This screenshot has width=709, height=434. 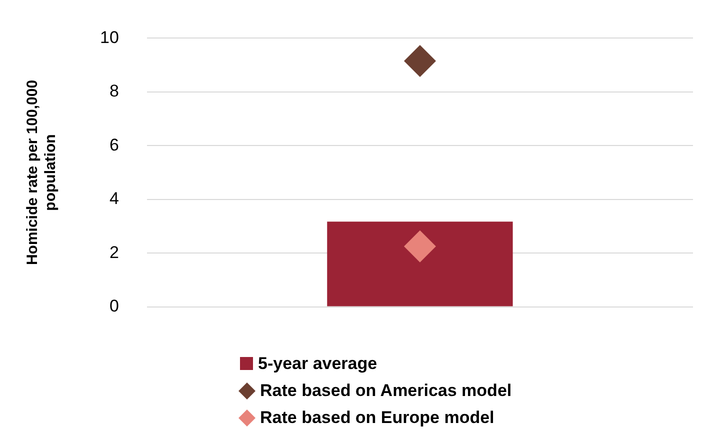 What do you see at coordinates (42, 173) in the screenshot?
I see `y-axis-title: Homicide rate per 100,000 population` at bounding box center [42, 173].